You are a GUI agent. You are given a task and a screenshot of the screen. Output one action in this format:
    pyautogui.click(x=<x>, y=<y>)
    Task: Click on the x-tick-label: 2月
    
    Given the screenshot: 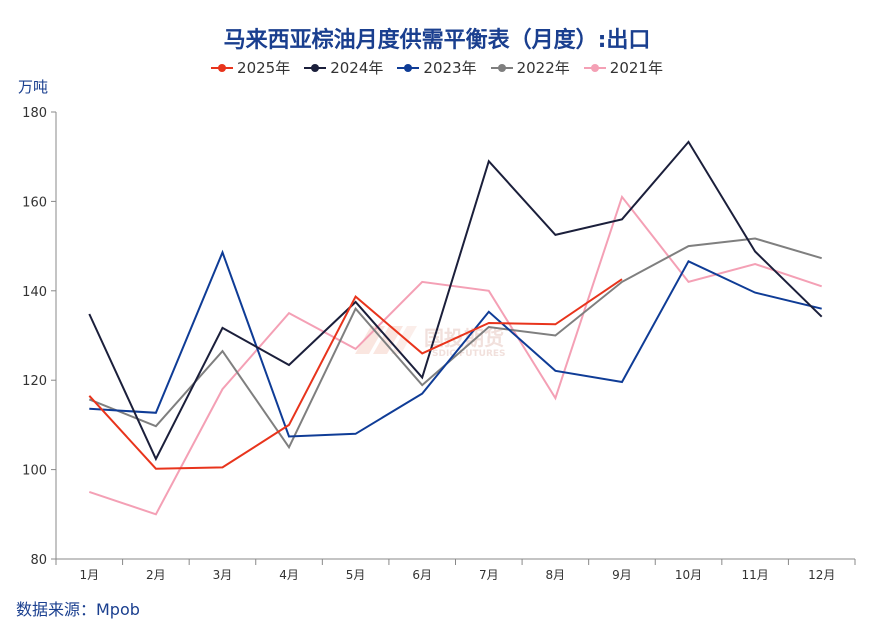 What is the action you would take?
    pyautogui.click(x=156, y=575)
    